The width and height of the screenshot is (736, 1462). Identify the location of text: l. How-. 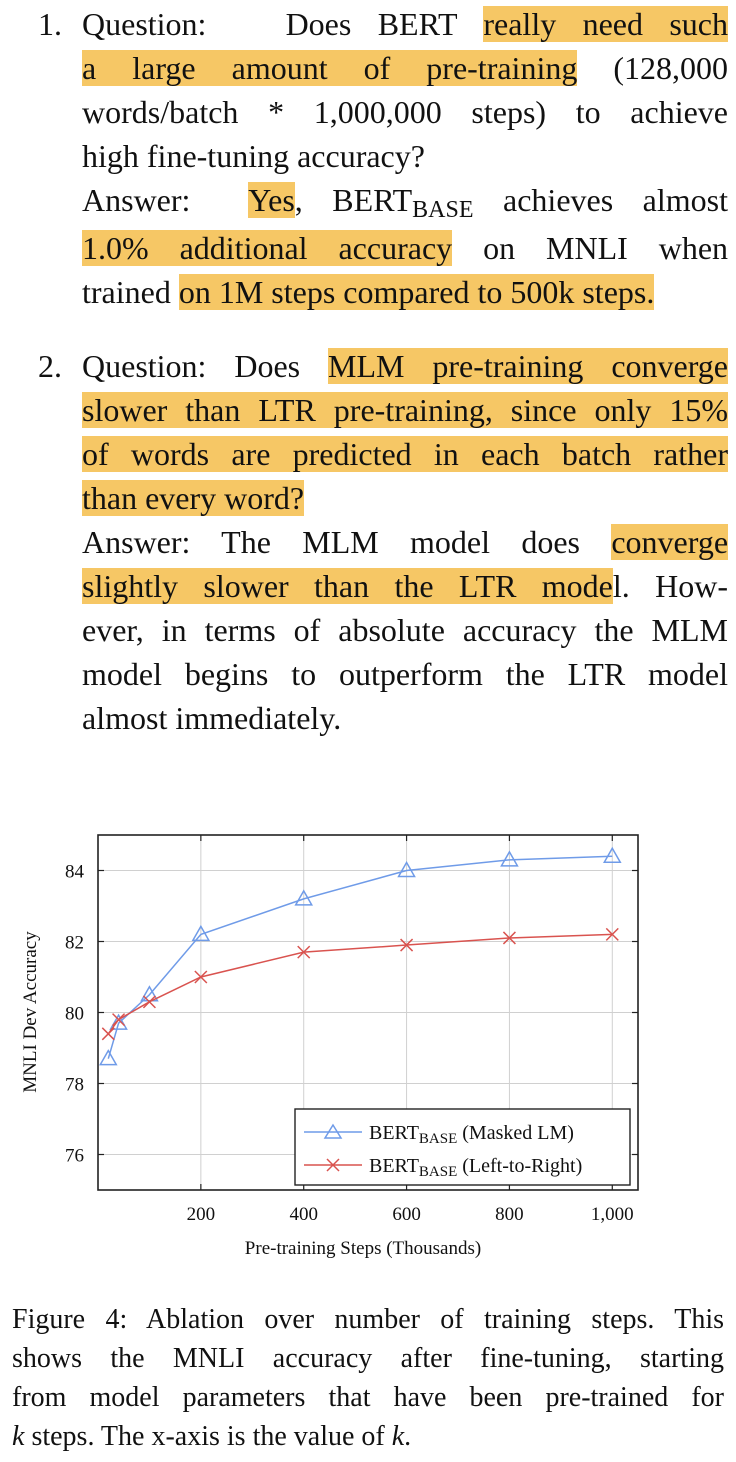
(670, 586).